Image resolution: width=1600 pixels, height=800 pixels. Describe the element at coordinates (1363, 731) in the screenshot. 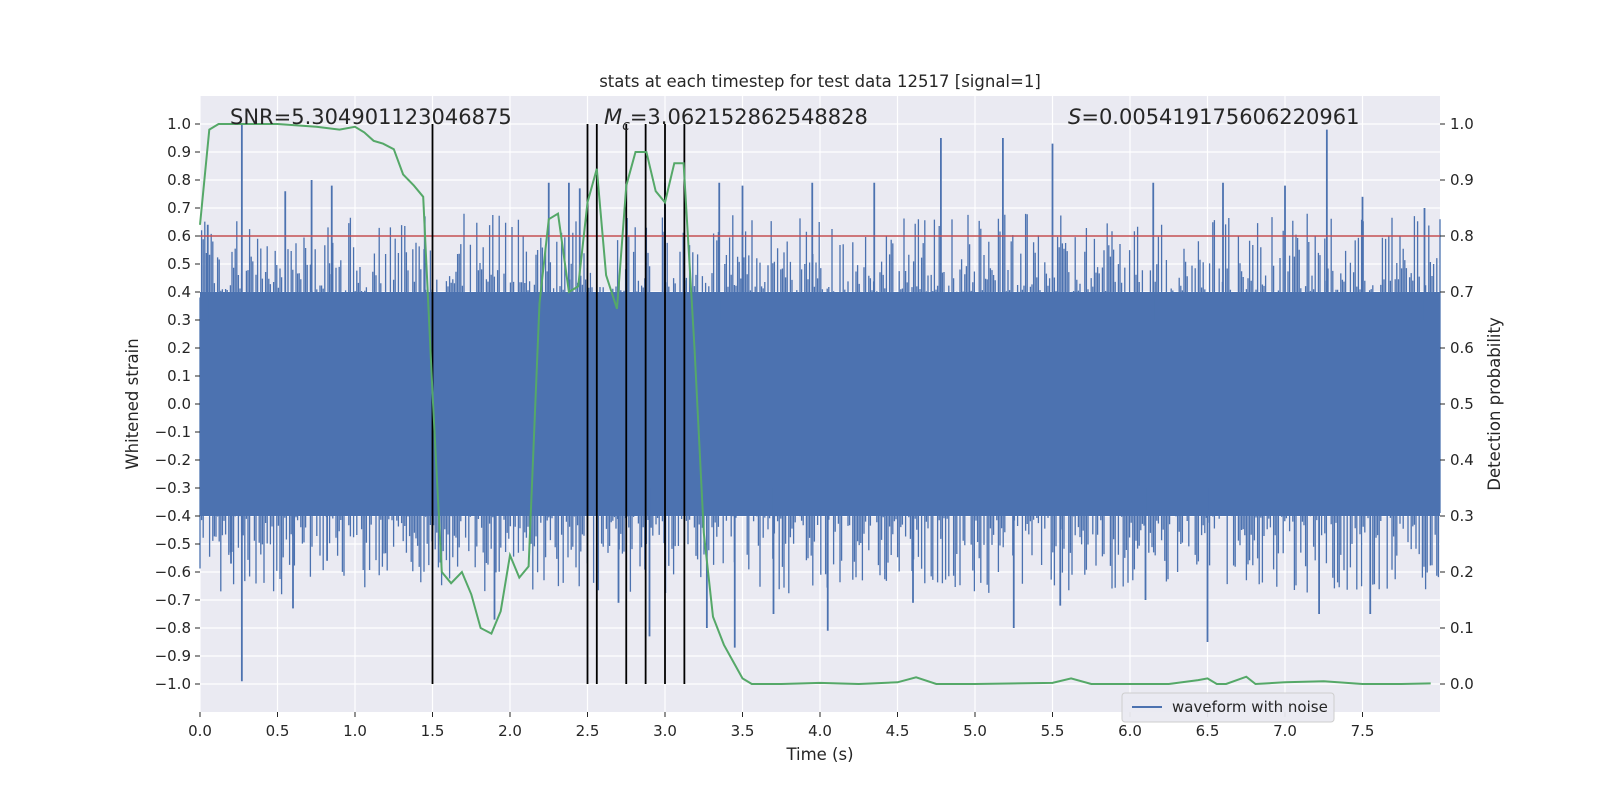

I see `x-tick-label: 7.5` at that location.